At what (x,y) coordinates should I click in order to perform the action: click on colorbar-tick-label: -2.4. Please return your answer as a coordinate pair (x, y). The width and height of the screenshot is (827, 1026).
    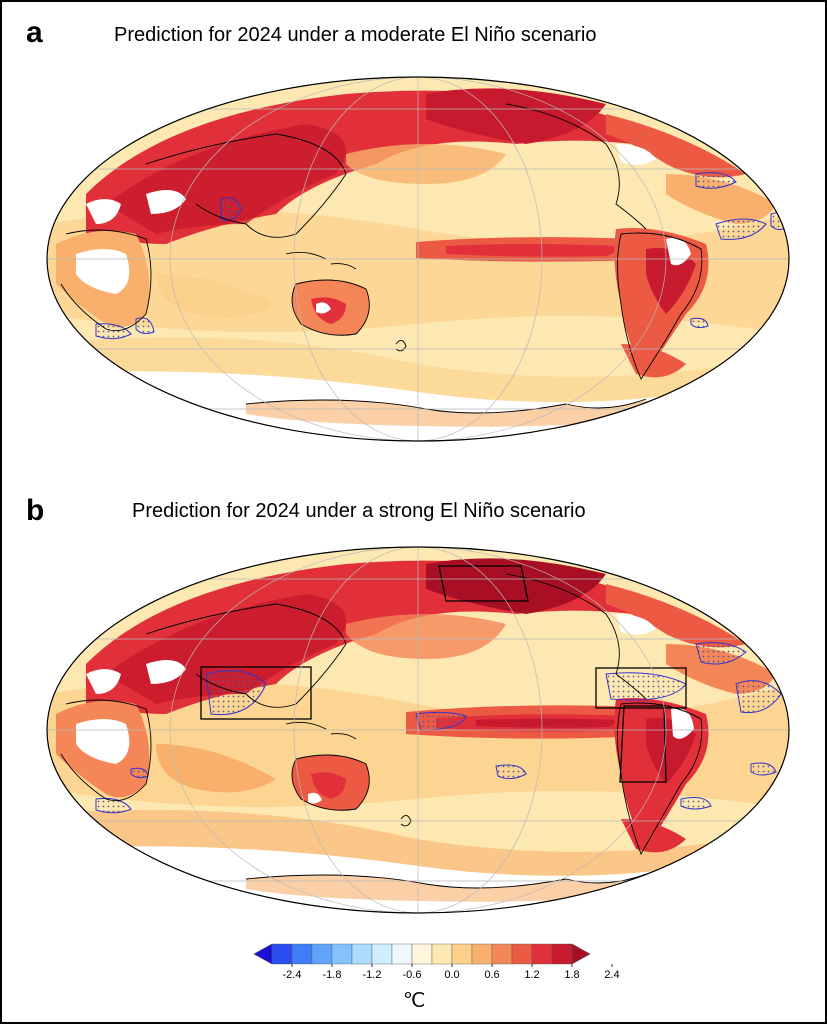
    Looking at the image, I should click on (292, 975).